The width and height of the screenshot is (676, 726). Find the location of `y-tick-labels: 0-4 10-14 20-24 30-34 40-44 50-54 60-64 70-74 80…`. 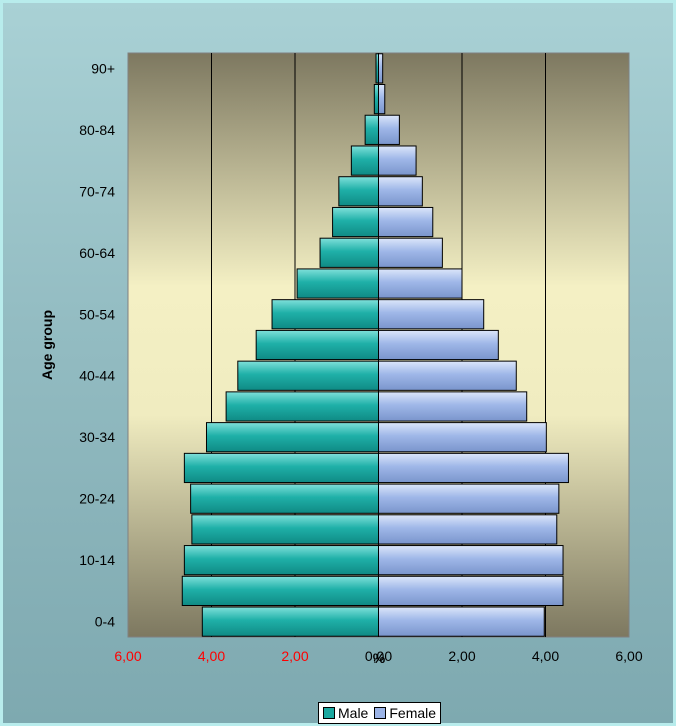

y-tick-labels: 0-4 10-14 20-24 30-34 40-44 50-54 60-64 70-74 80… is located at coordinates (97, 344).